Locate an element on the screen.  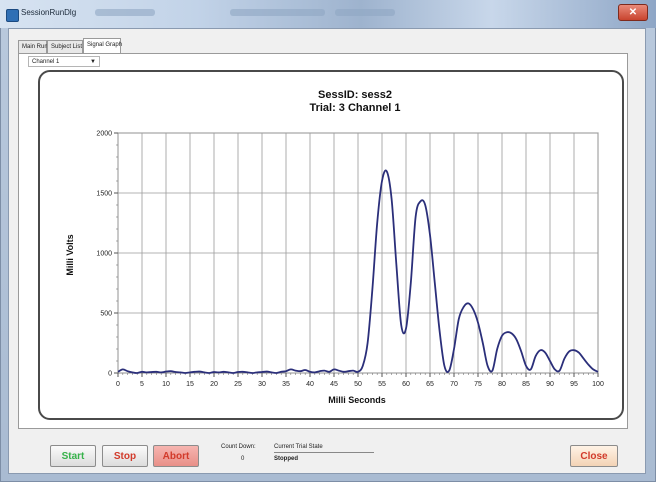
window-close-button: ✕ is located at coordinates (633, 12).